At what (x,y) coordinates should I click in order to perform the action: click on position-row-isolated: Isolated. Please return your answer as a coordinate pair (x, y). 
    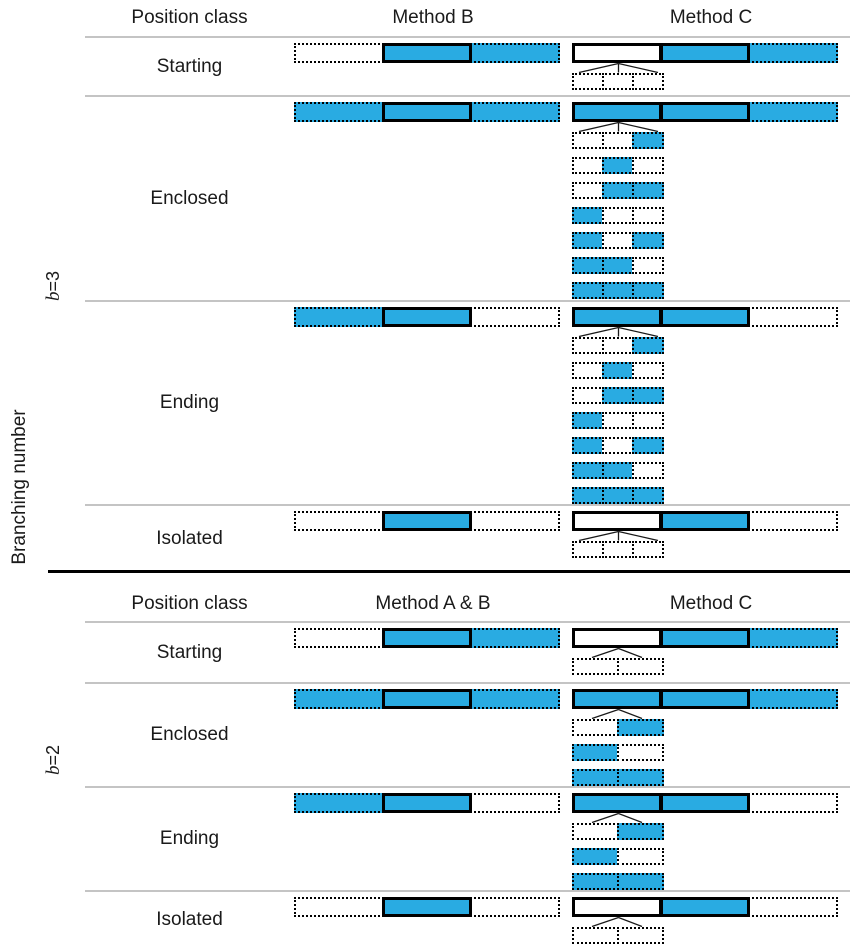
    Looking at the image, I should click on (467, 919).